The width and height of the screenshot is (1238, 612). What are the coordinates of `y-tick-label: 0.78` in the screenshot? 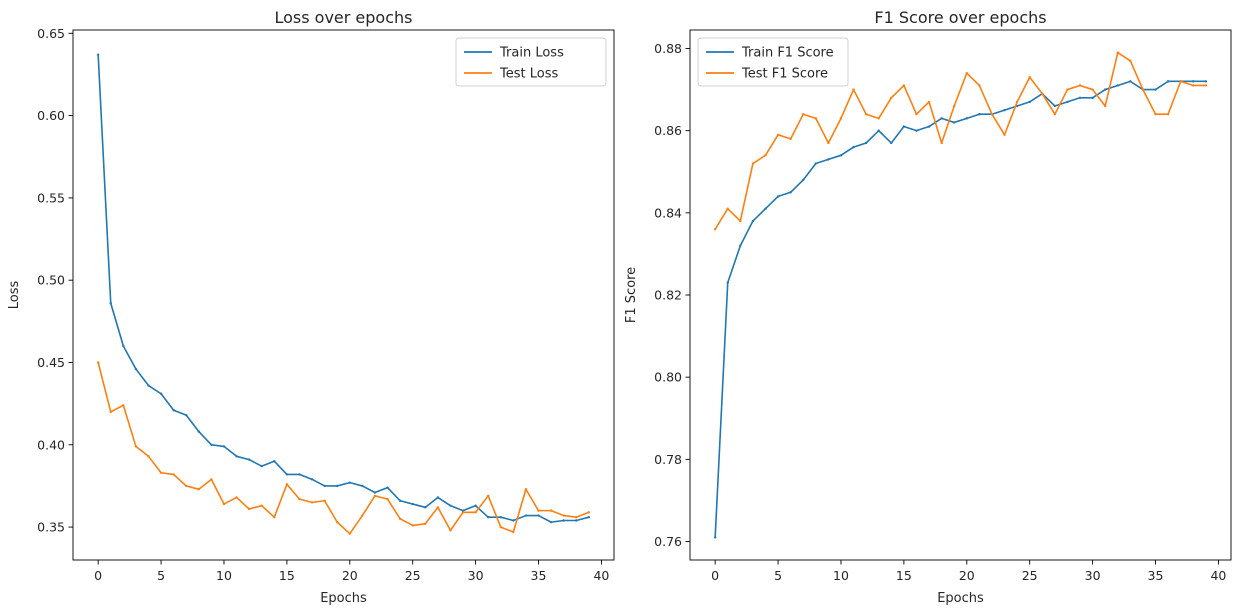 It's located at (668, 459).